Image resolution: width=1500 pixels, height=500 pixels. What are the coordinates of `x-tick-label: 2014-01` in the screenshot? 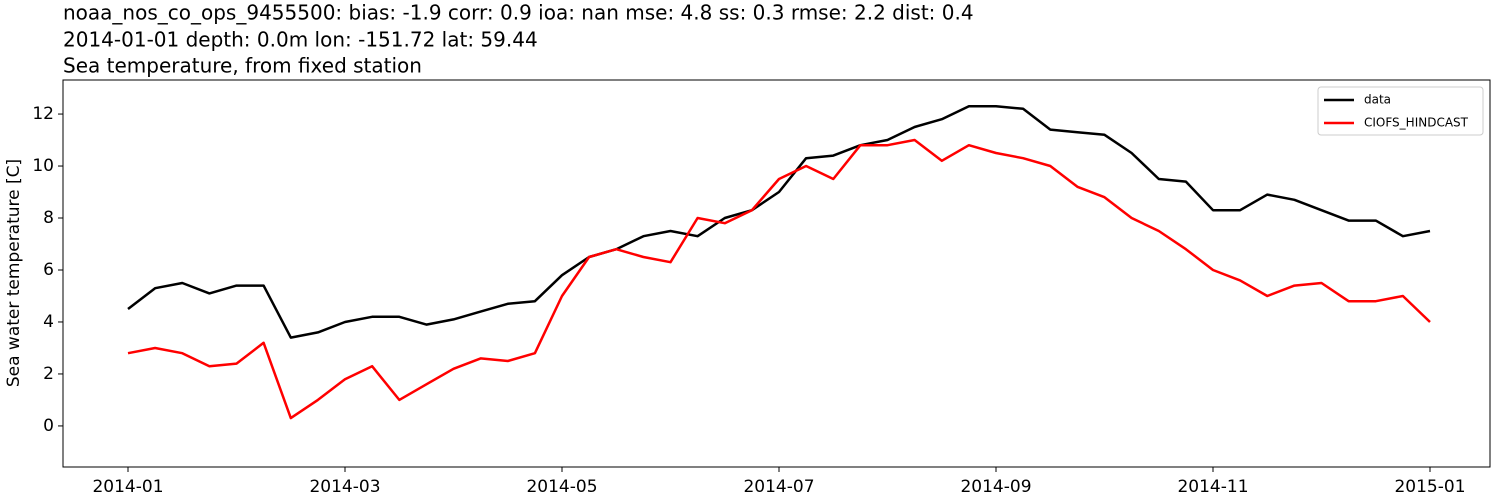 It's located at (127, 487).